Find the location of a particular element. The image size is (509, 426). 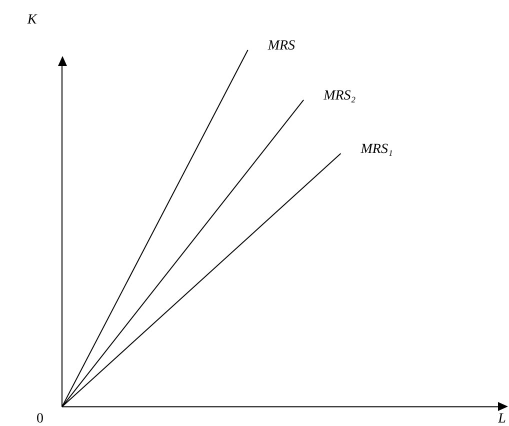

series-label: MRS₂ is located at coordinates (339, 96).